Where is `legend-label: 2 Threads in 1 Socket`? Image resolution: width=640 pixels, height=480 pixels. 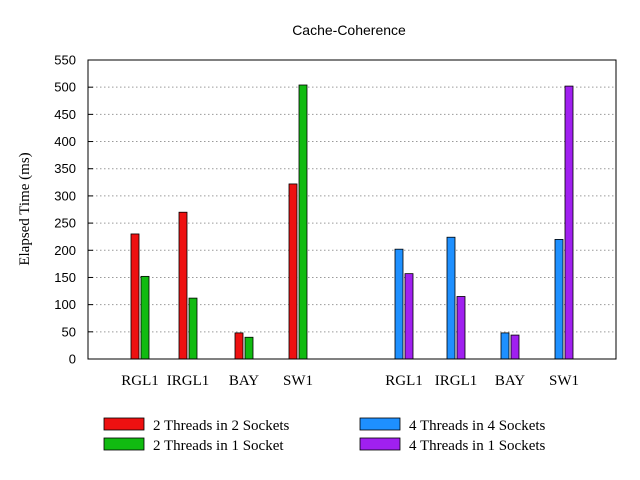 legend-label: 2 Threads in 1 Socket is located at coordinates (218, 446).